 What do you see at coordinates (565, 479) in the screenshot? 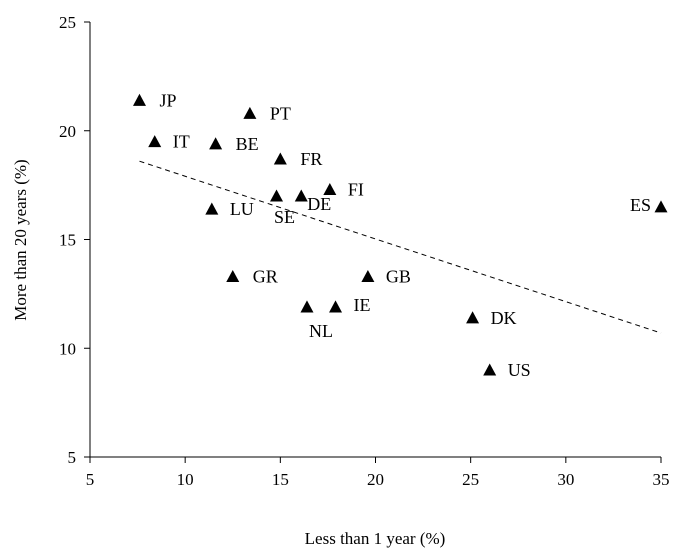
I see `x-tick-label: 30` at bounding box center [565, 479].